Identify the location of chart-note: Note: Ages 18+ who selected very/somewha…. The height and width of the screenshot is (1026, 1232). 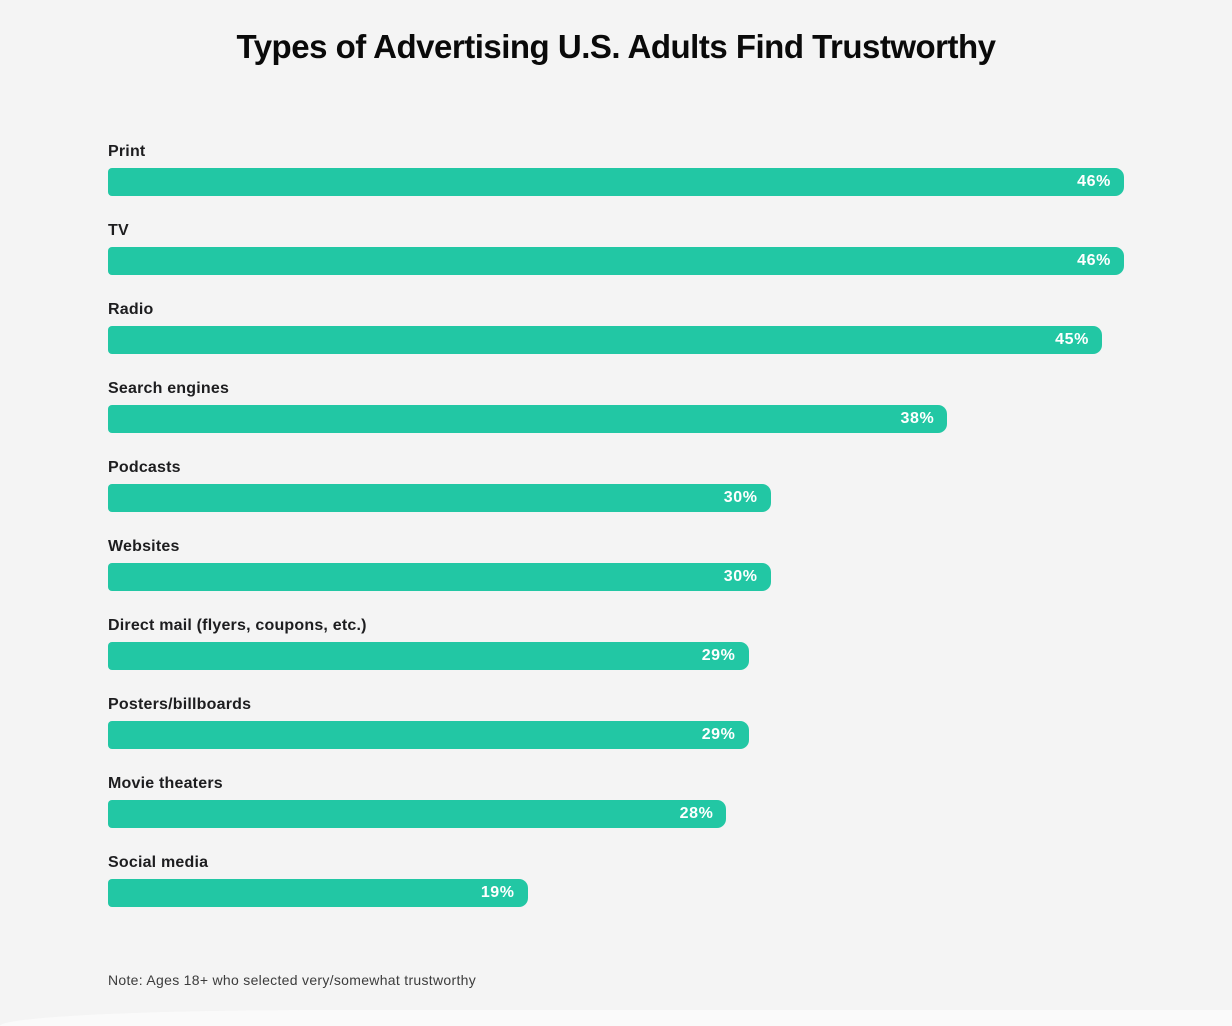
(292, 980).